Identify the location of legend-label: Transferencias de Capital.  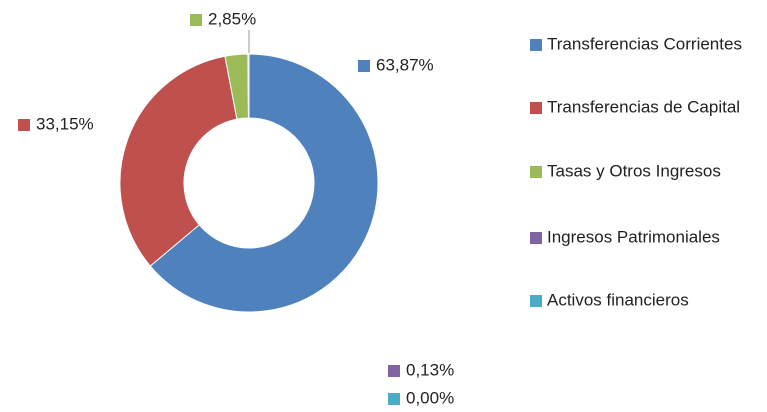
(643, 106).